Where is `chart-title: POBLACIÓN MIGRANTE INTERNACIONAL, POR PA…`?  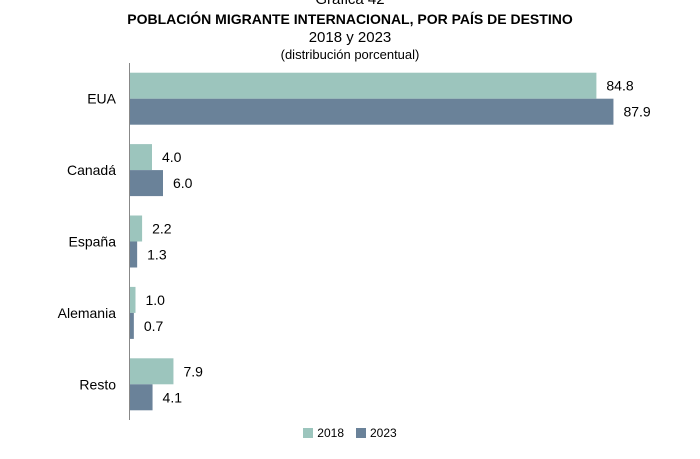 chart-title: POBLACIÓN MIGRANTE INTERNACIONAL, POR PA… is located at coordinates (350, 19).